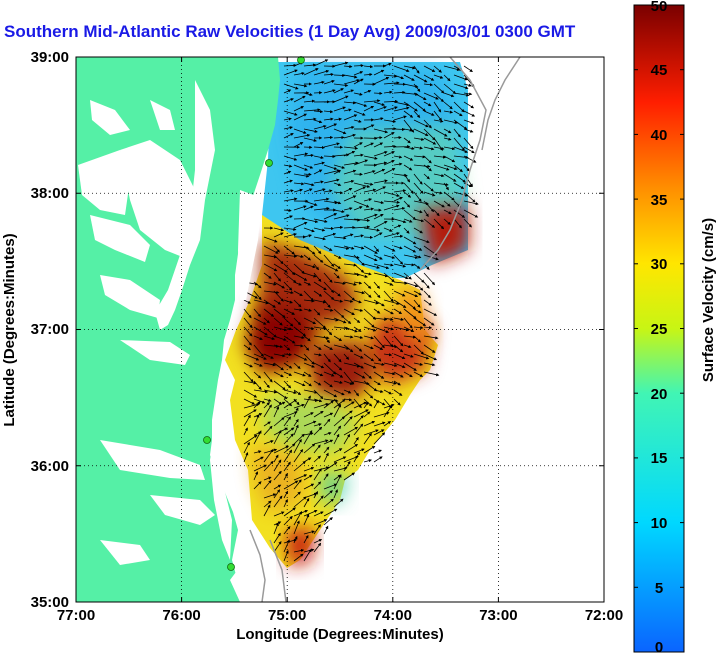 The width and height of the screenshot is (724, 659). Describe the element at coordinates (659, 394) in the screenshot. I see `colorbar-tick-label: 20` at that location.